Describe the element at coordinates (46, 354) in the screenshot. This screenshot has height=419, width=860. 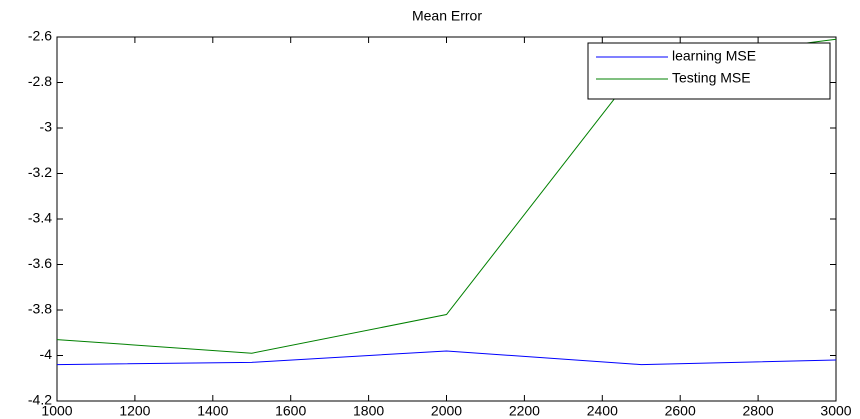
I see `y-tick-label: -4` at that location.